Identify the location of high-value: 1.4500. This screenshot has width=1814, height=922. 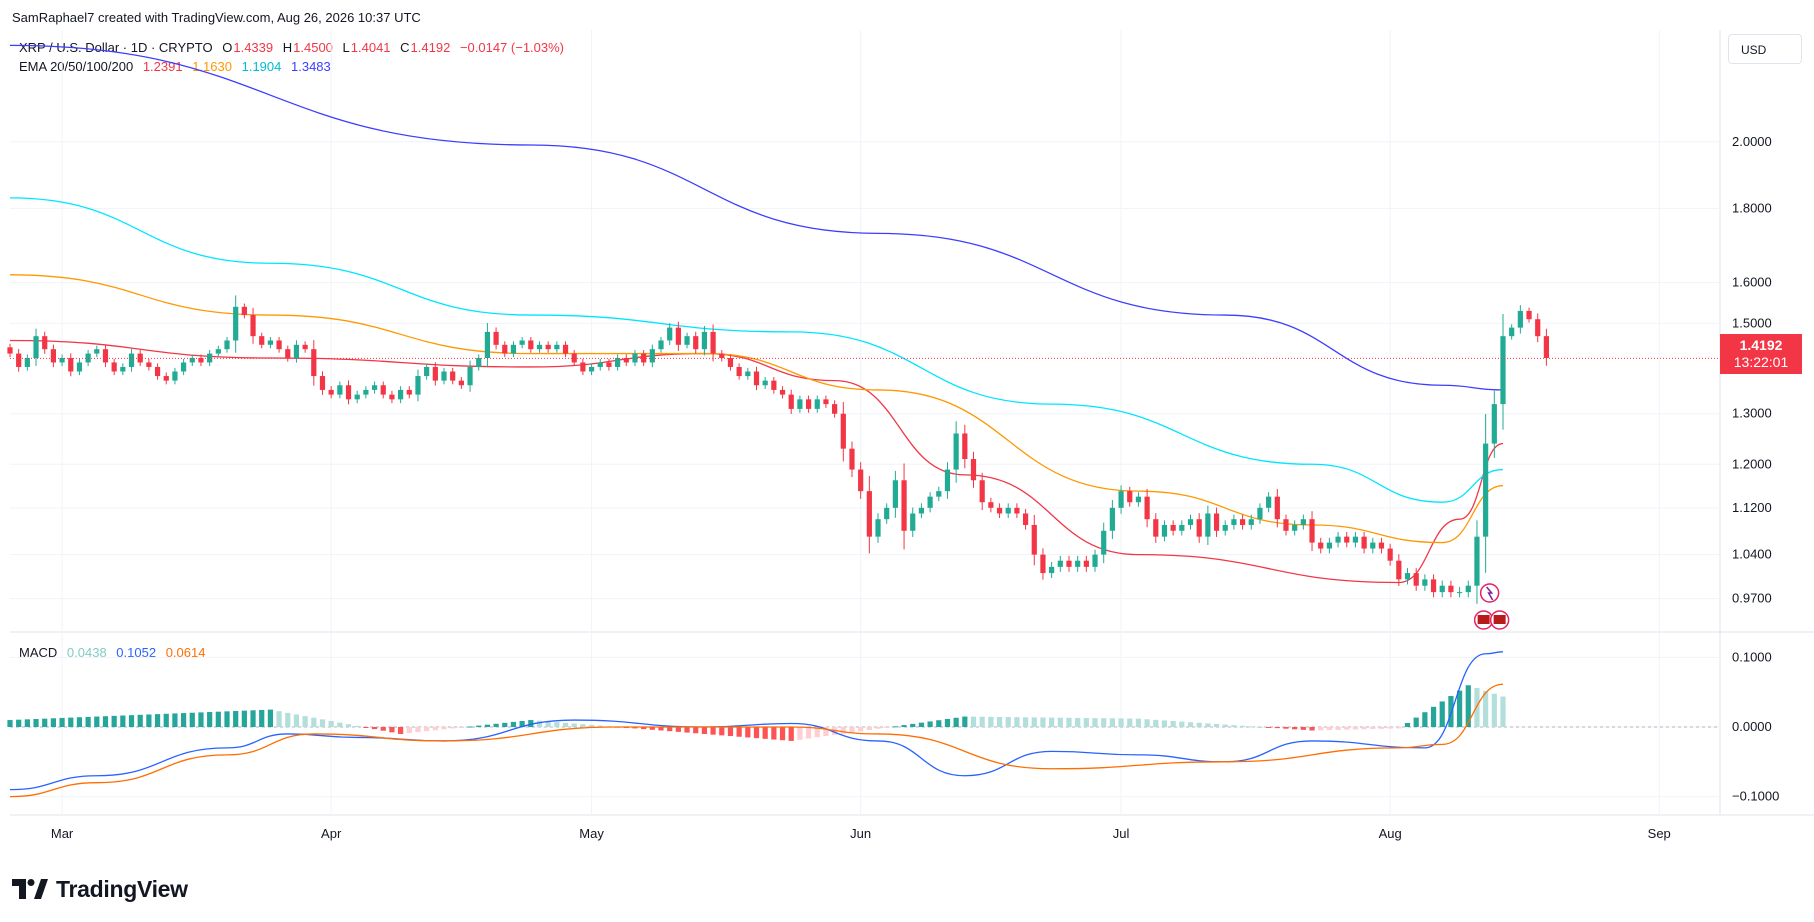
(313, 47).